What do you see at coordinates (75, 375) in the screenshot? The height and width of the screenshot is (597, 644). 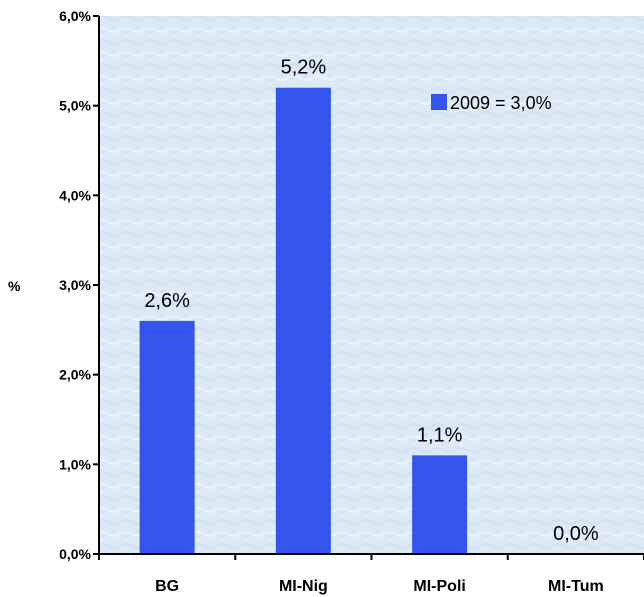 I see `y-tick-label: 2,0%` at bounding box center [75, 375].